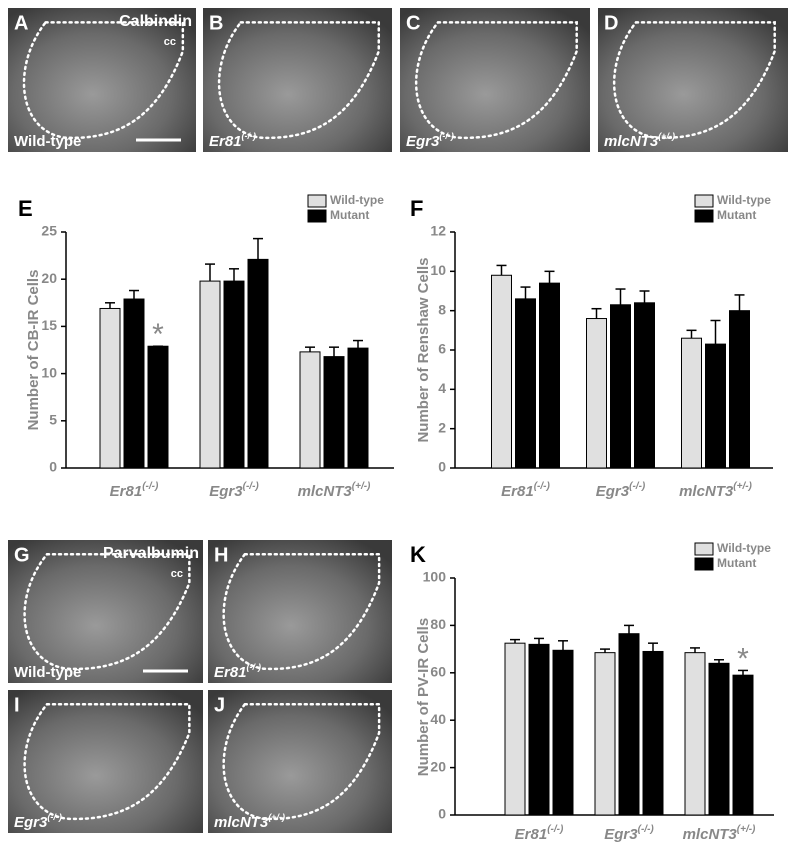  Describe the element at coordinates (438, 766) in the screenshot. I see `y-tick-label: 20` at that location.